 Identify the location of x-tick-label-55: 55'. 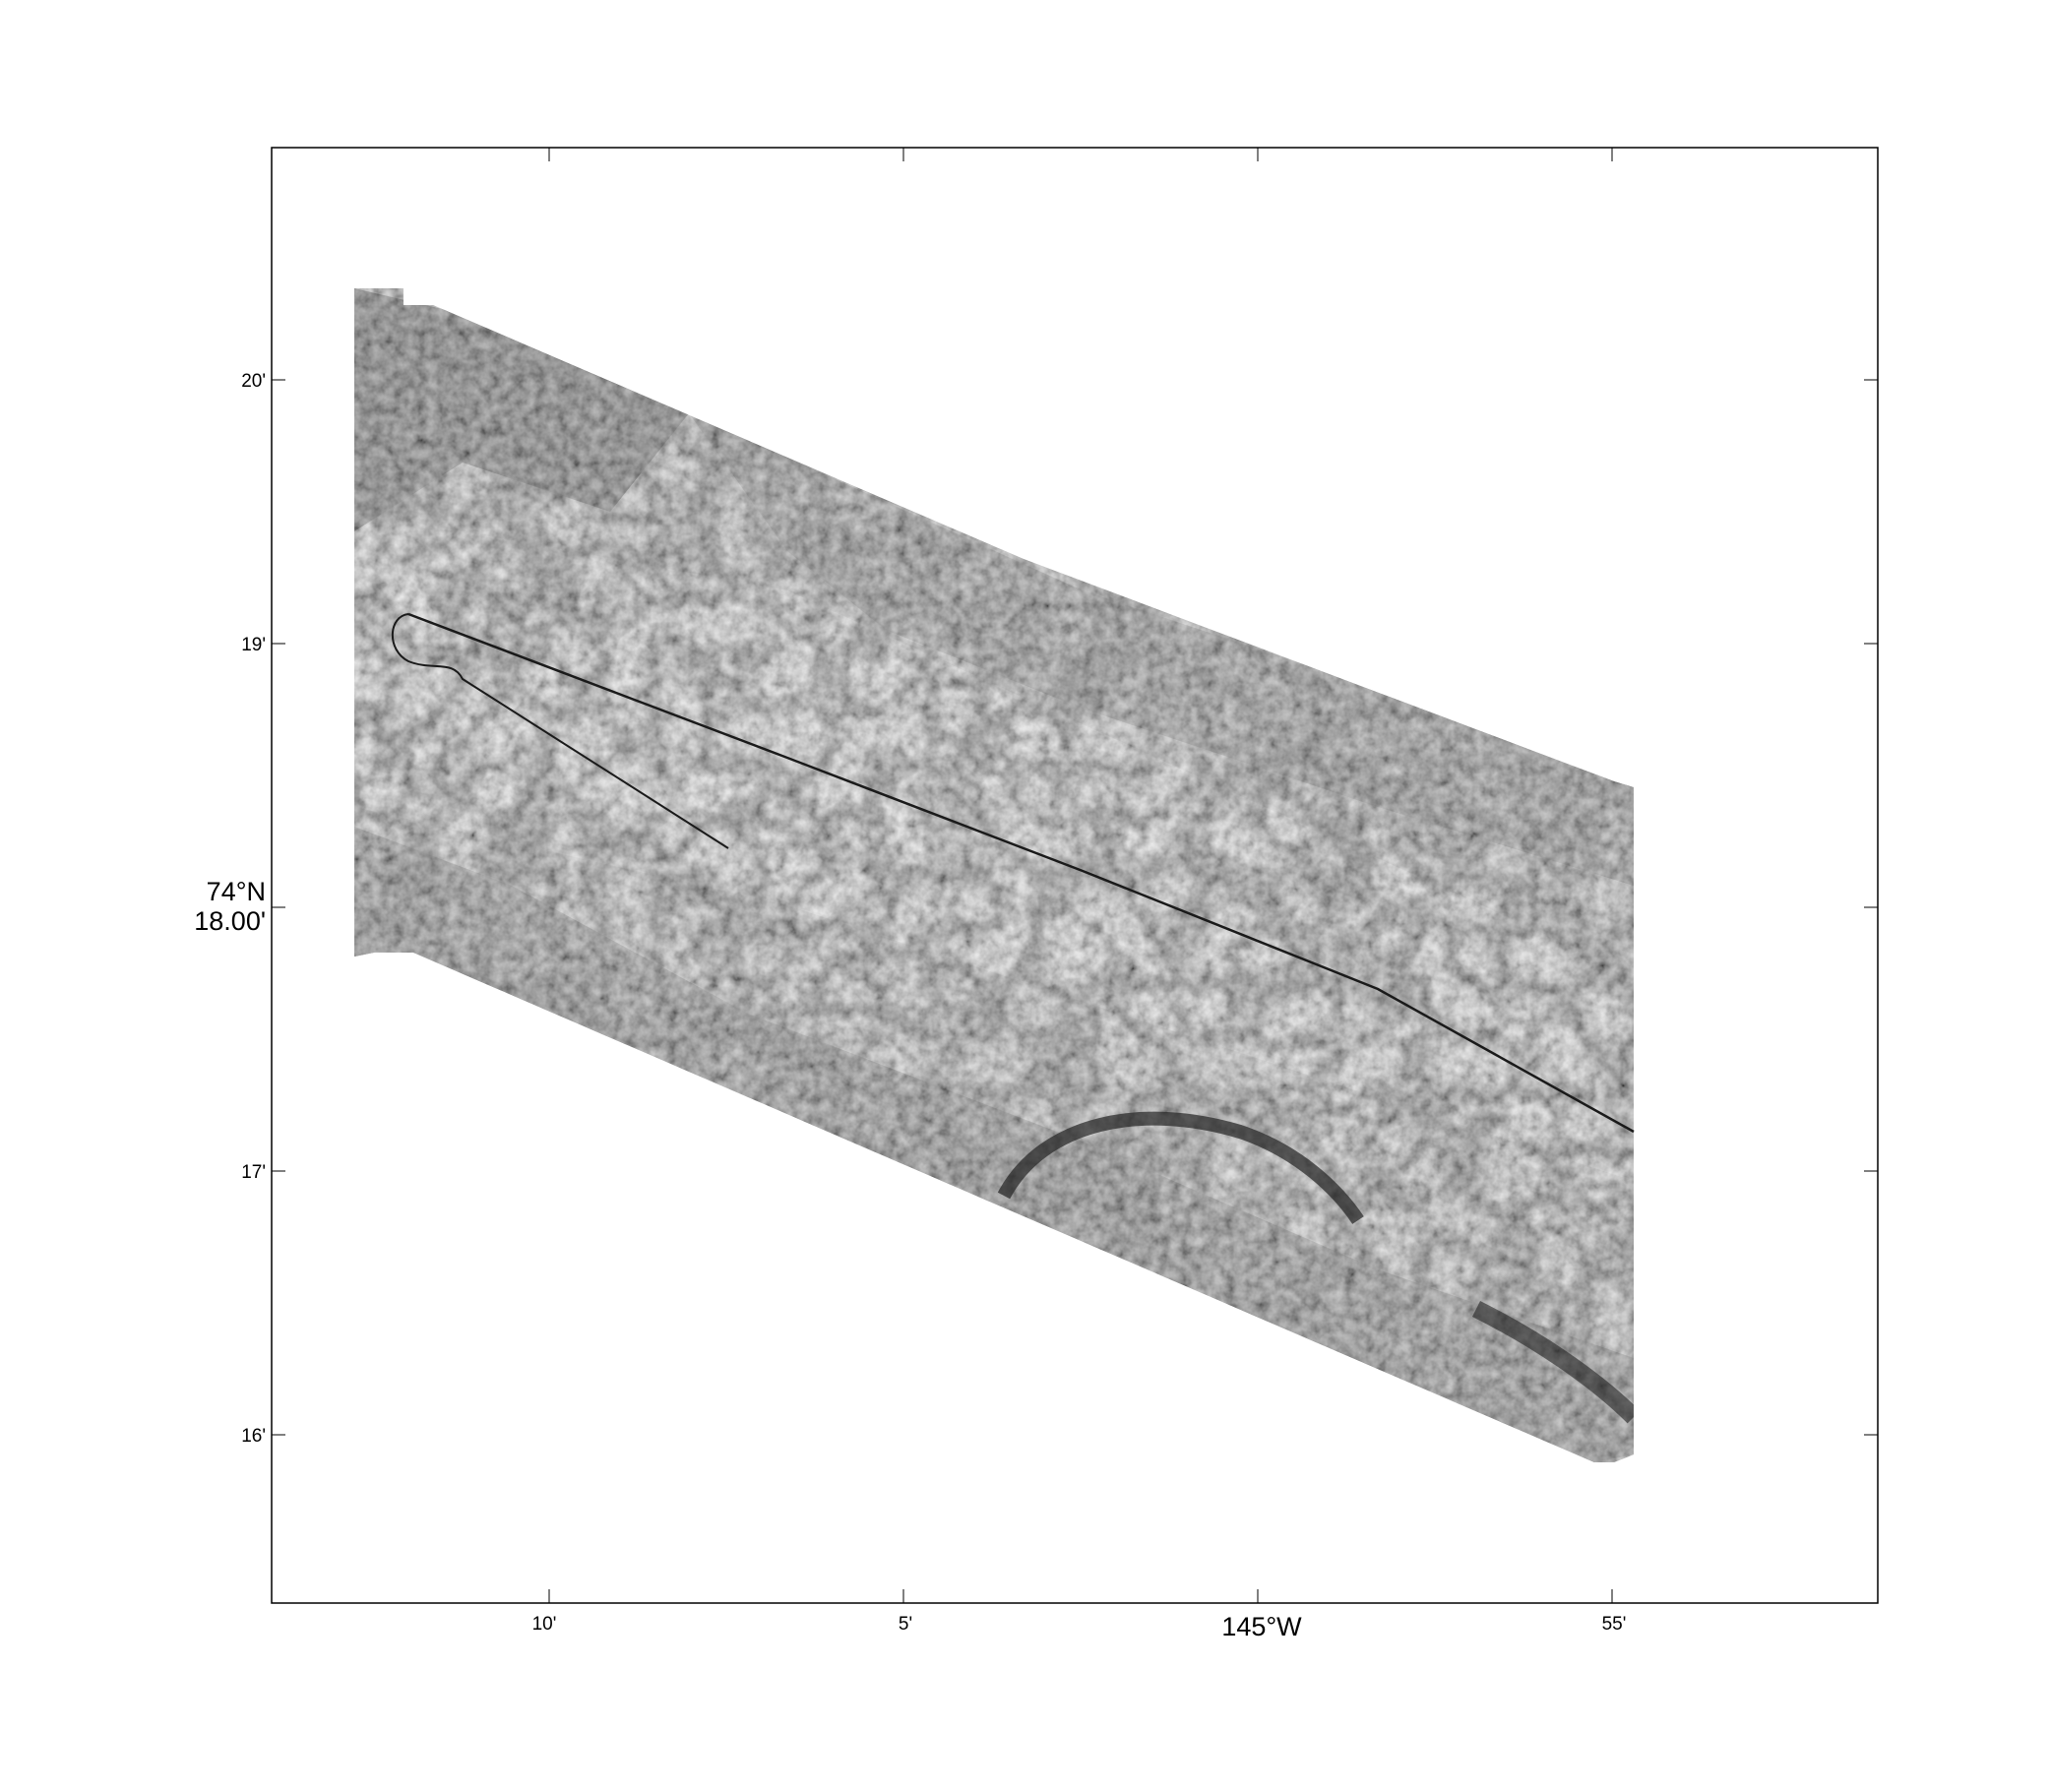
(1614, 1625).